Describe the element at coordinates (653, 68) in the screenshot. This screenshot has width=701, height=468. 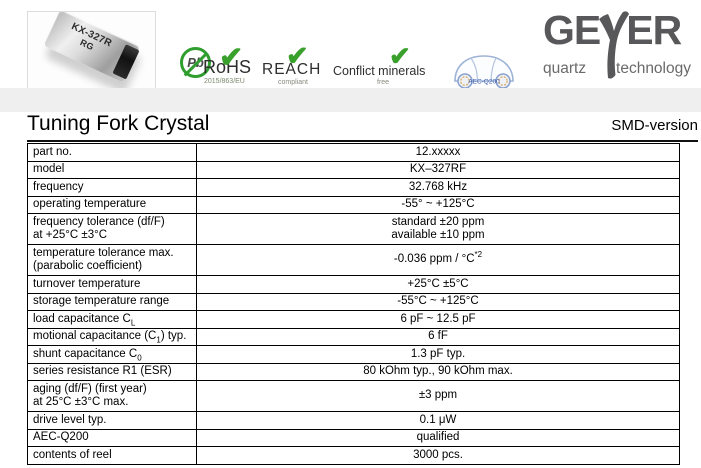
I see `brand-tagline-right: technology` at that location.